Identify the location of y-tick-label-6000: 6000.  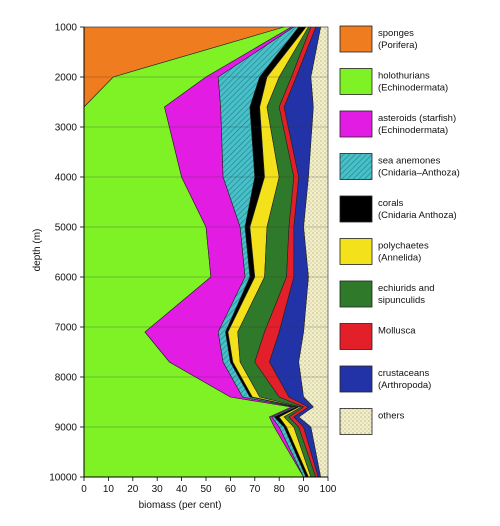
(66, 278).